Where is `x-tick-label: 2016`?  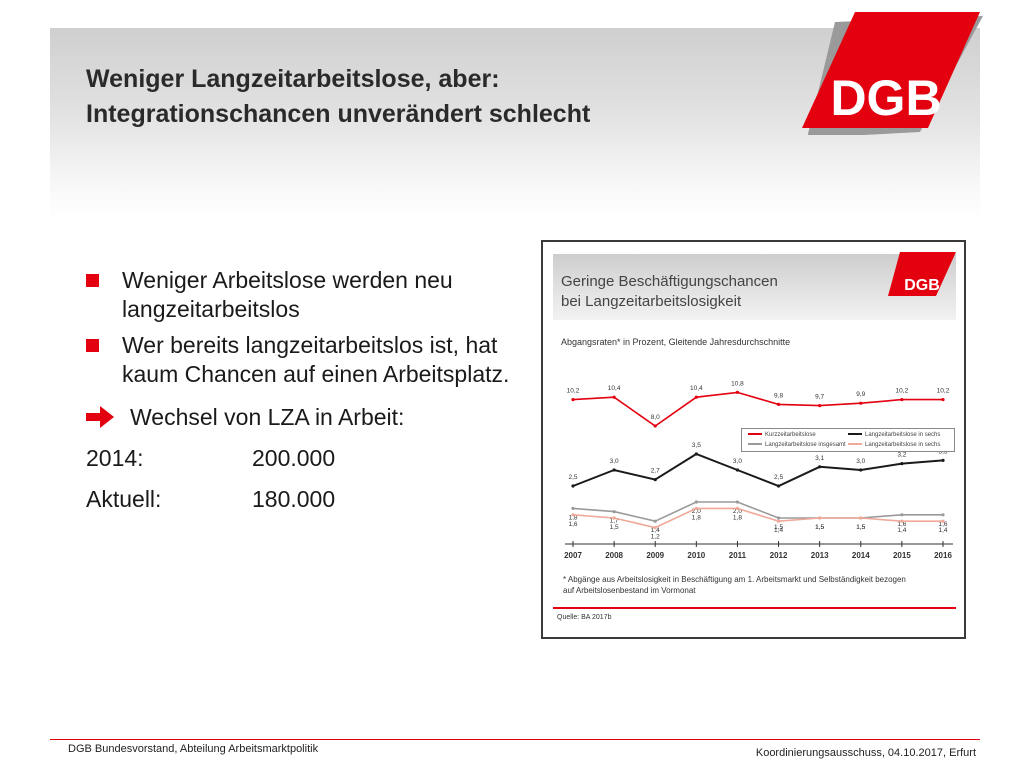
x-tick-label: 2016 is located at coordinates (943, 555).